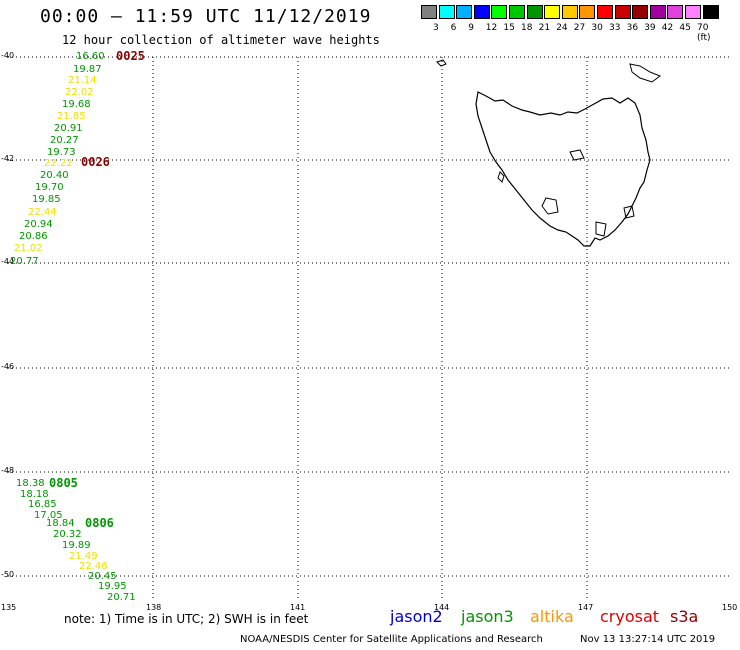 The height and width of the screenshot is (650, 740). What do you see at coordinates (8, 55) in the screenshot?
I see `latitude-label: -40` at bounding box center [8, 55].